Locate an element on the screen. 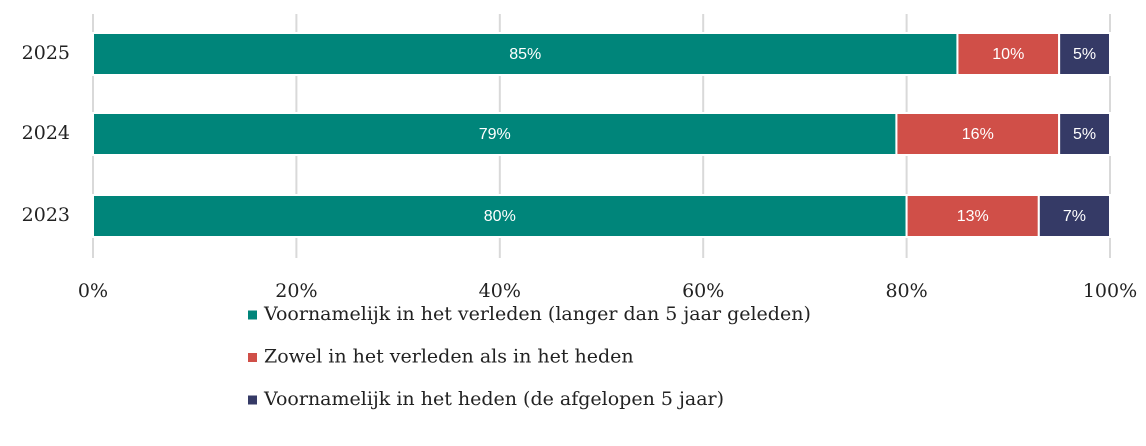 This screenshot has height=446, width=1146. legend-label: Zowel in het verleden als in het heden is located at coordinates (449, 357).